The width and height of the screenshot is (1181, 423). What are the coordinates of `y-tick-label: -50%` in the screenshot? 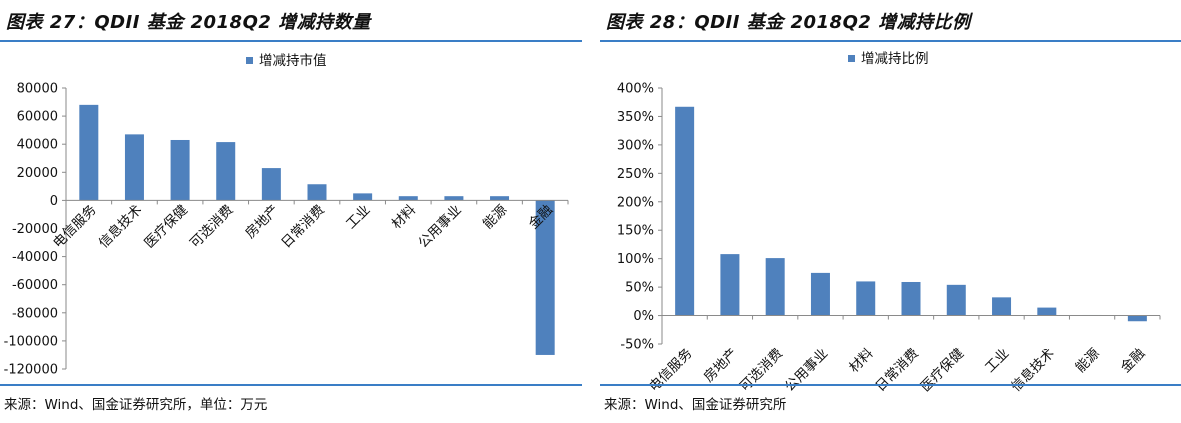 It's located at (637, 345).